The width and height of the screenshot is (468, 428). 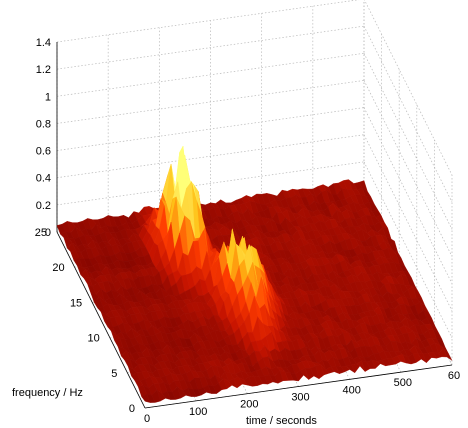 I want to click on y-tick-label: 25, so click(x=41, y=233).